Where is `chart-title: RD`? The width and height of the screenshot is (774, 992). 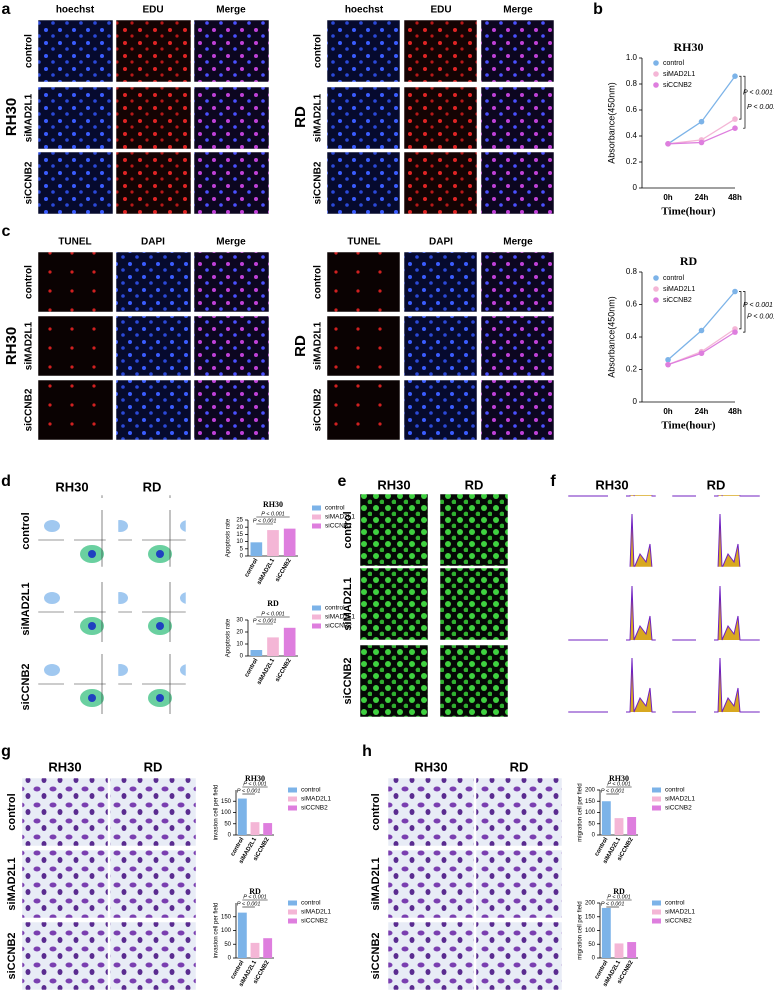
chart-title: RD is located at coordinates (273, 603).